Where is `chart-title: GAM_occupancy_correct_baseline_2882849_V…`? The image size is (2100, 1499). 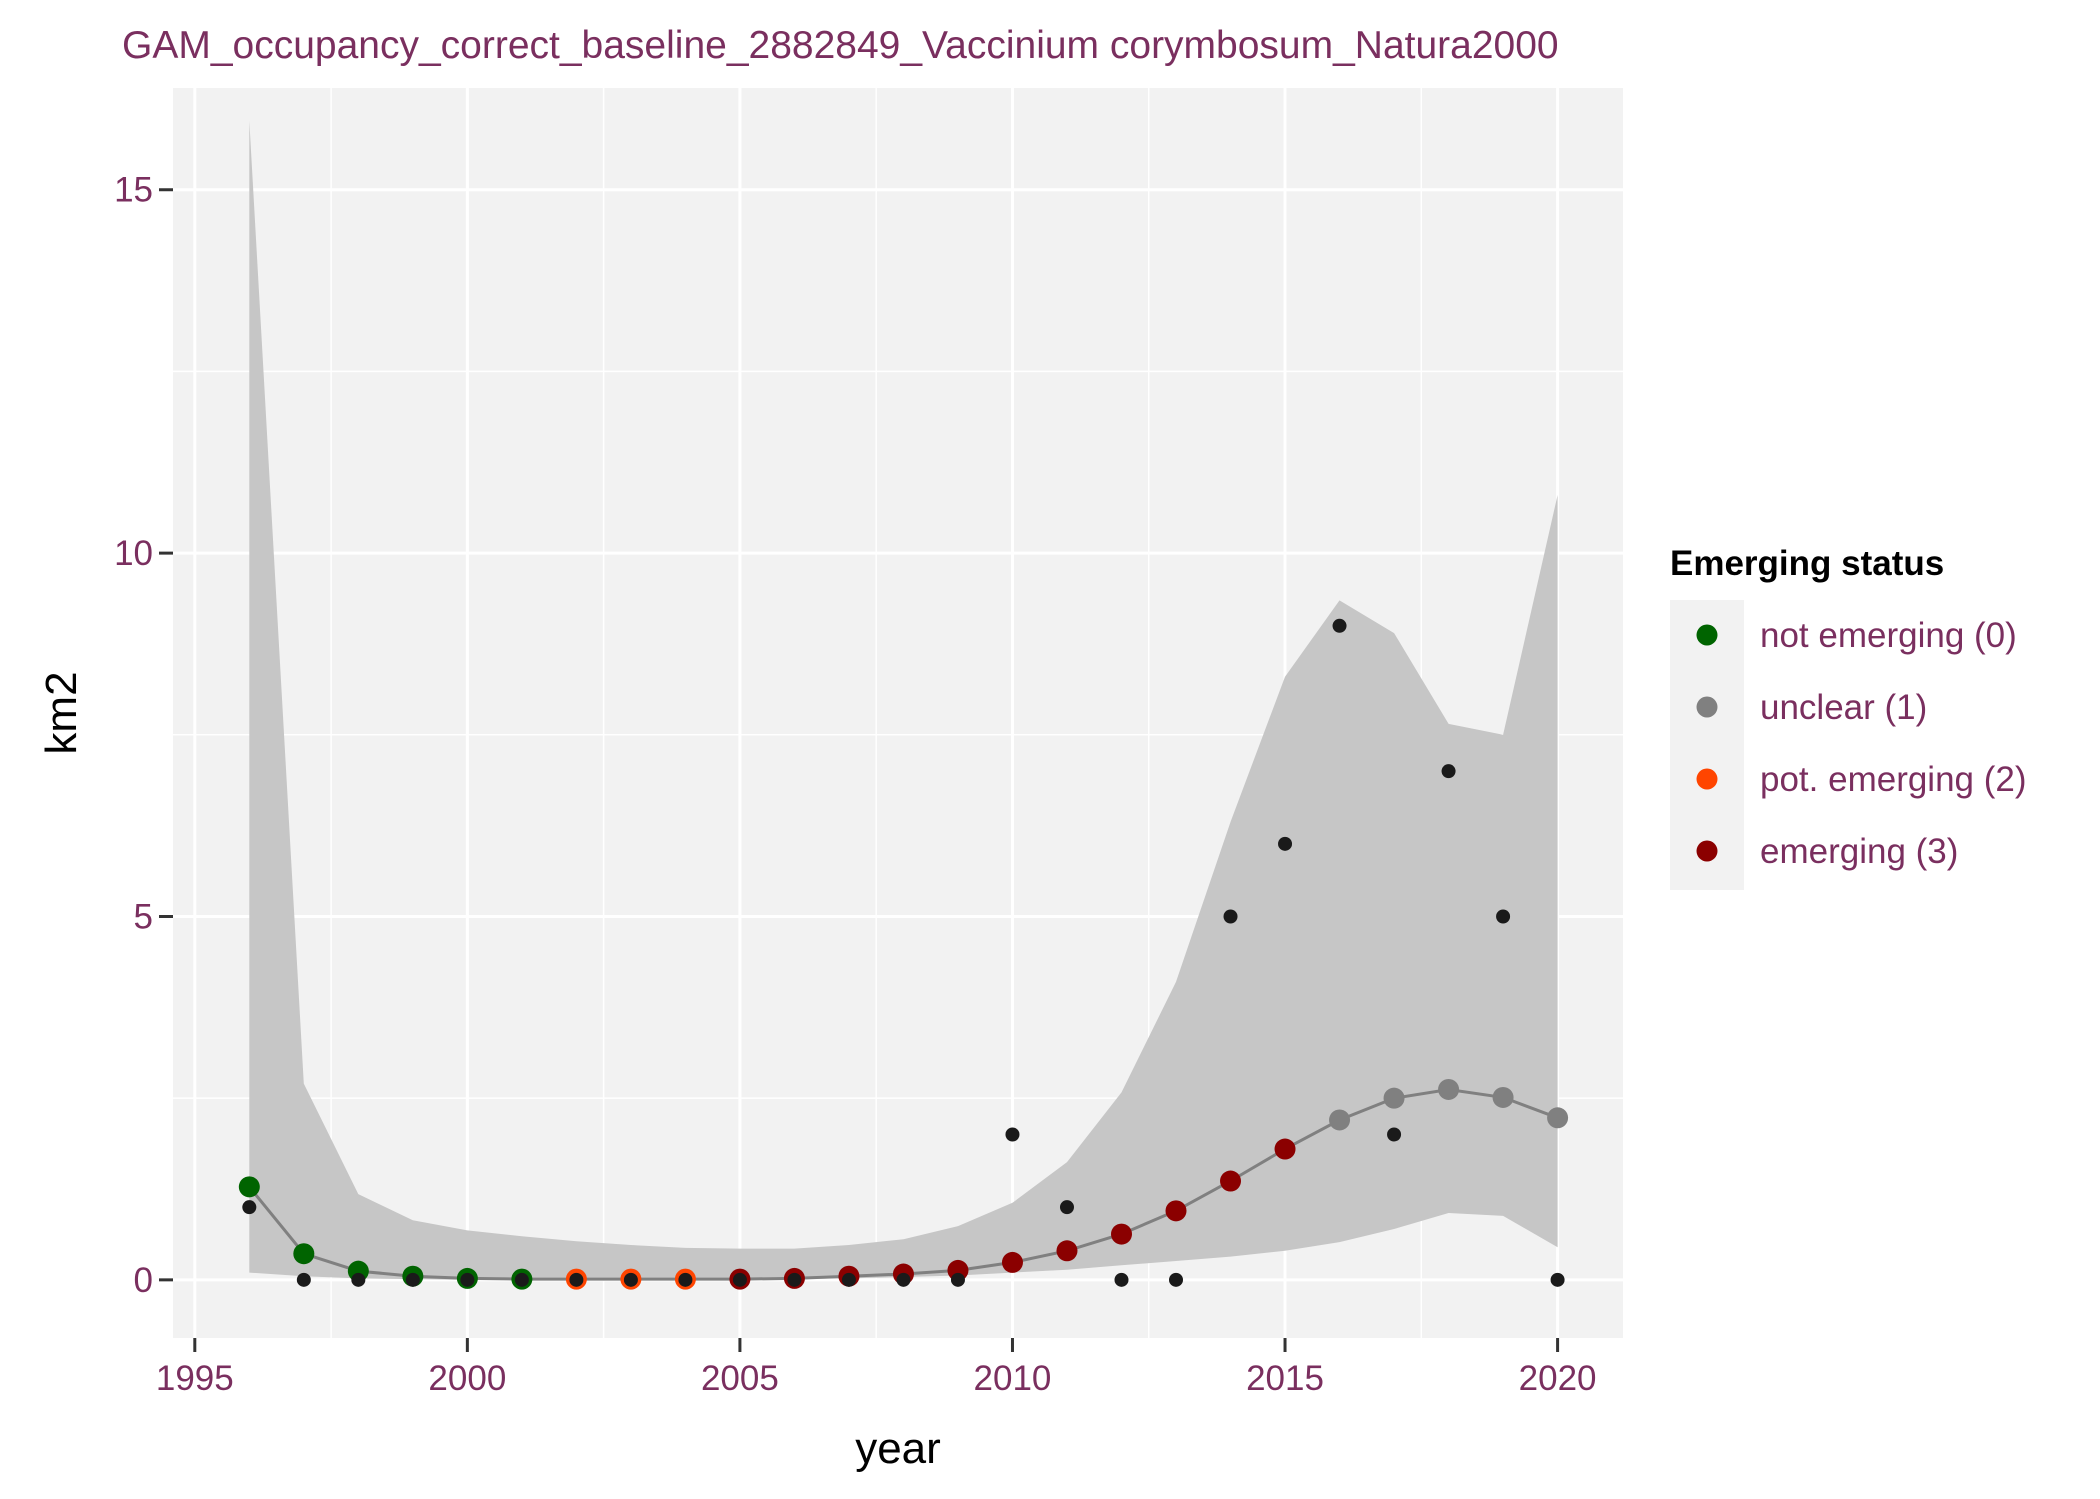 chart-title: GAM_occupancy_correct_baseline_2882849_V… is located at coordinates (840, 45).